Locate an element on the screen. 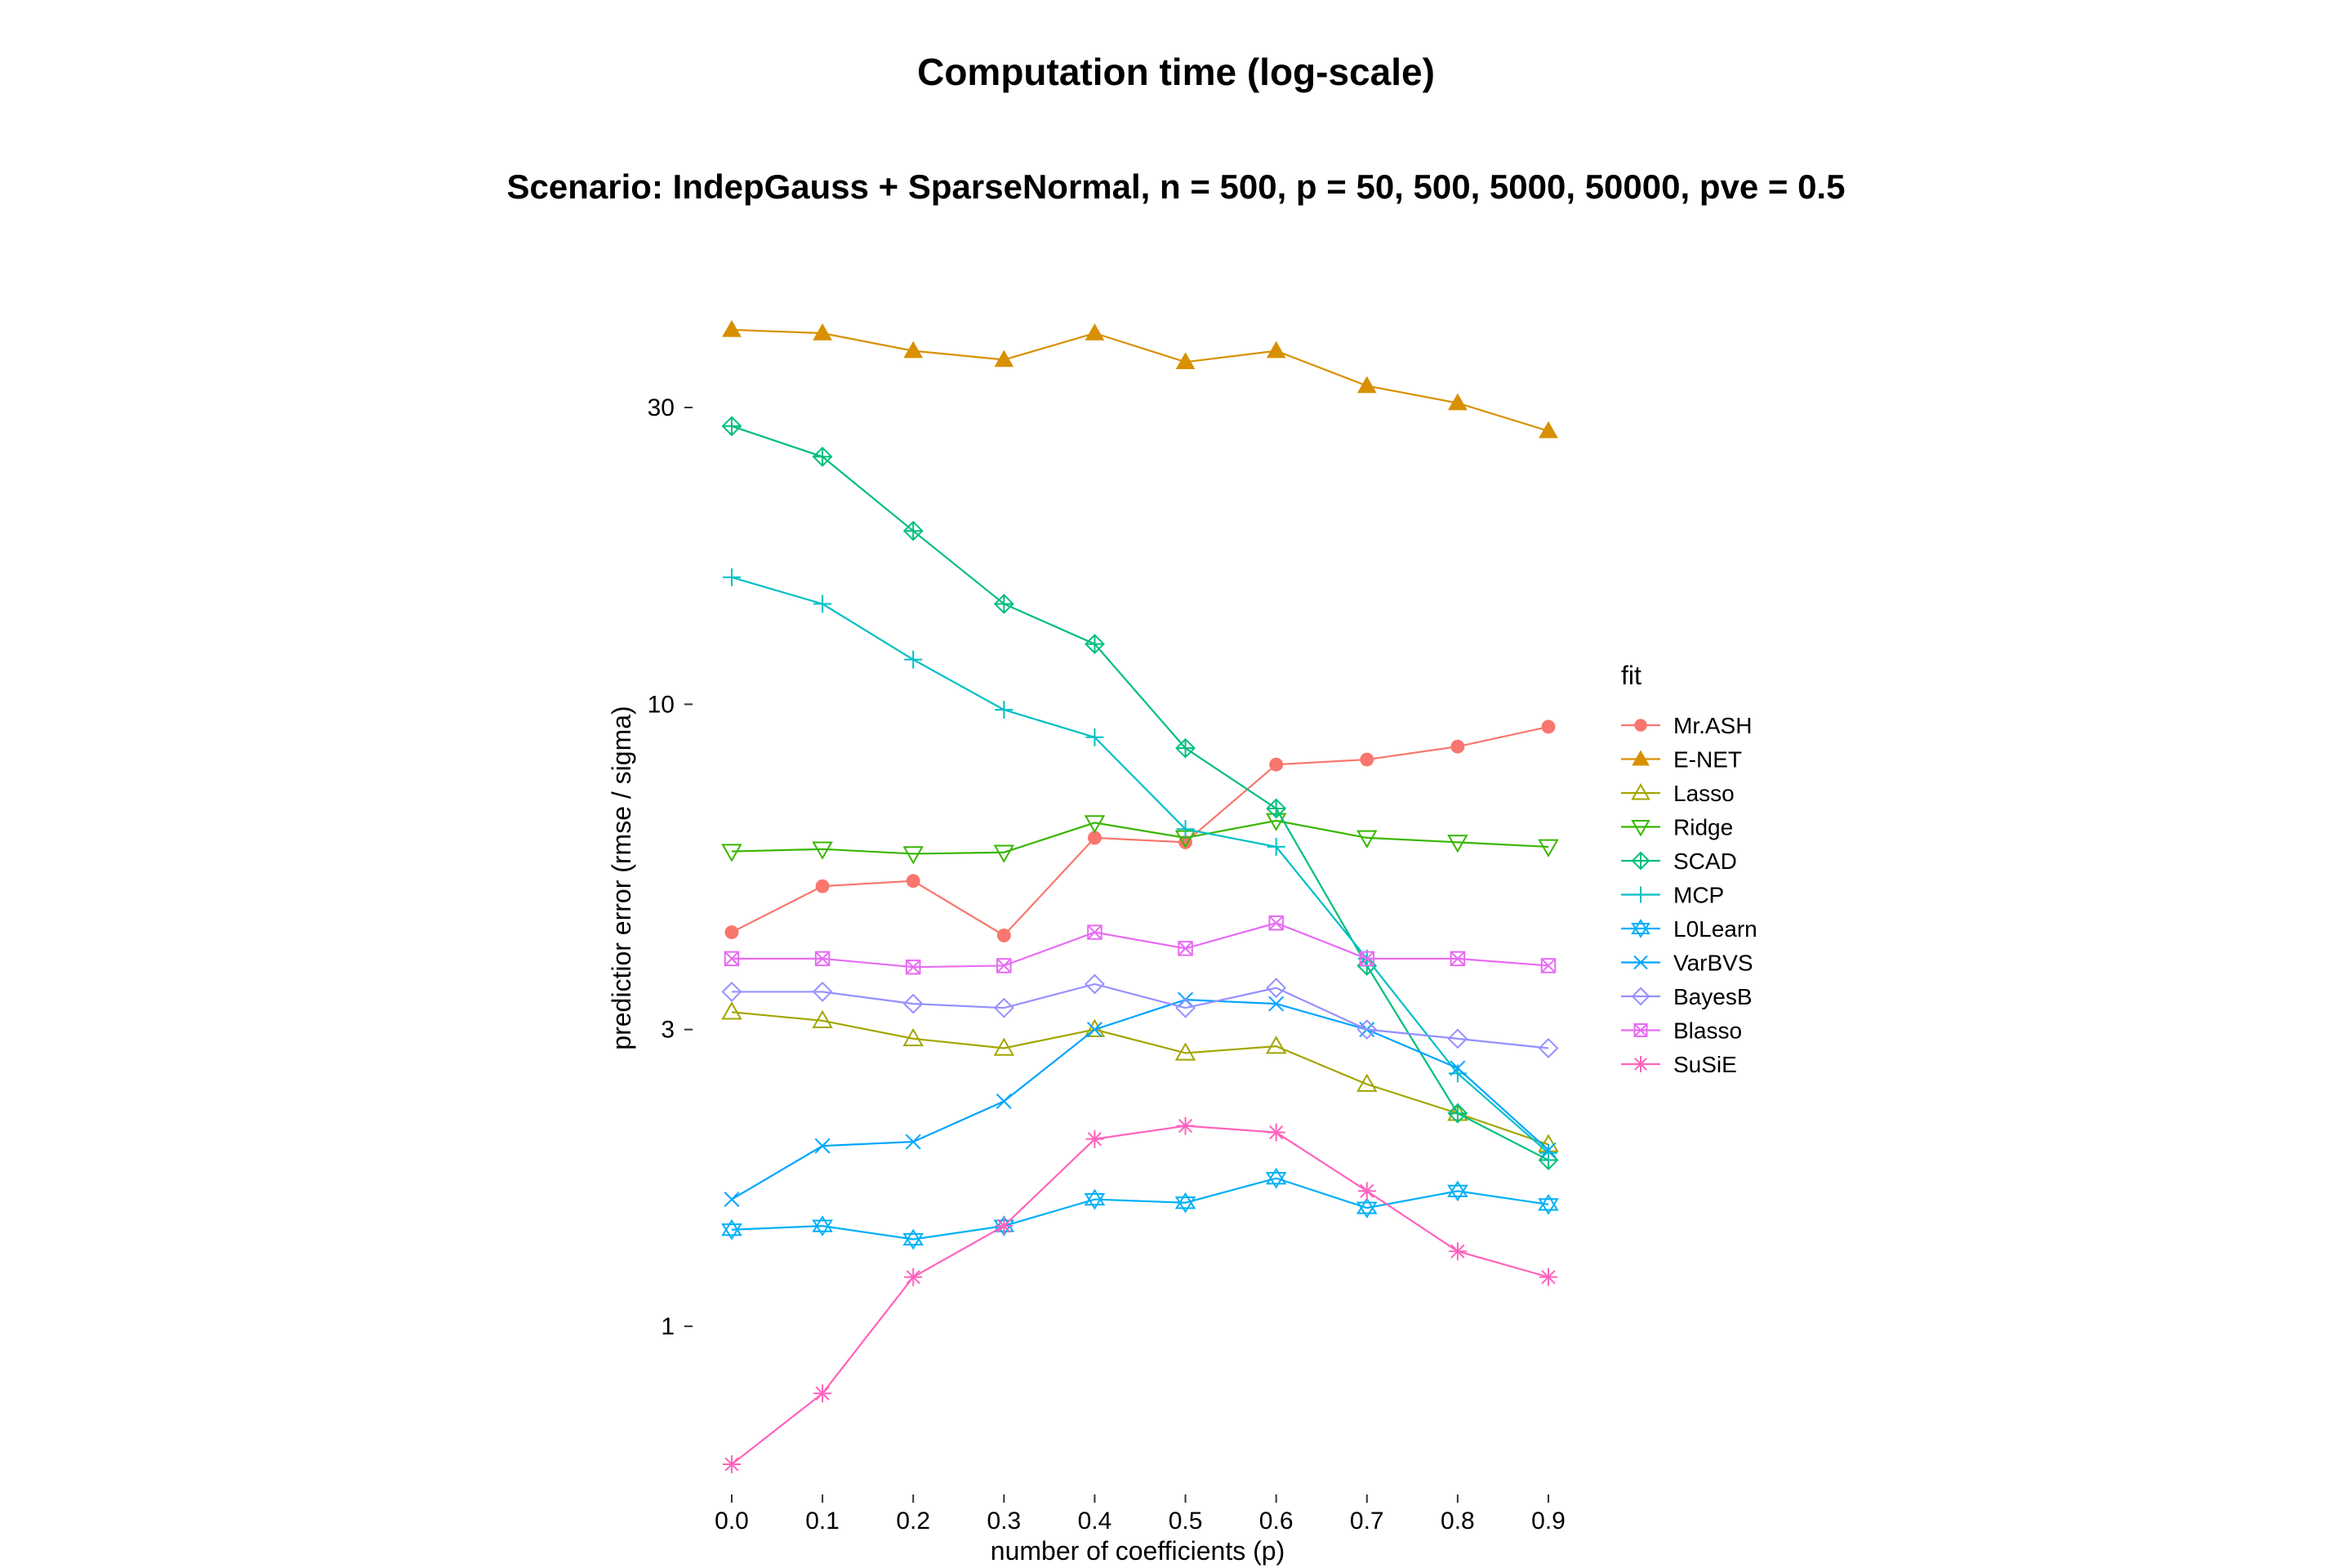  y-tick-label: 1 is located at coordinates (668, 1326).